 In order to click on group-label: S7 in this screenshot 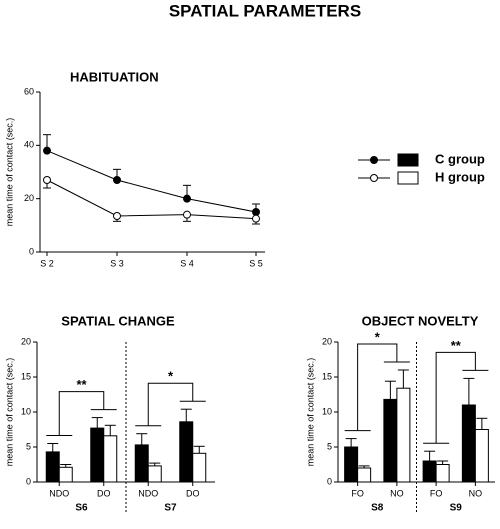, I will do `click(170, 508)`.